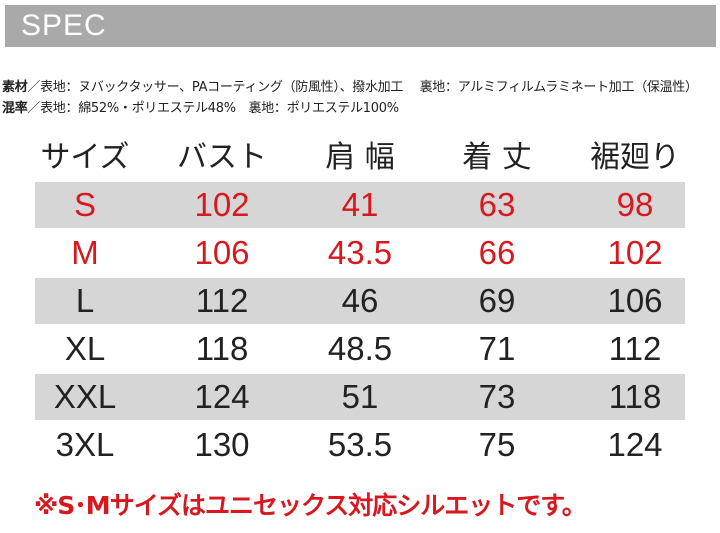 The width and height of the screenshot is (720, 533). I want to click on header-cell: 裾廻り, so click(635, 157).